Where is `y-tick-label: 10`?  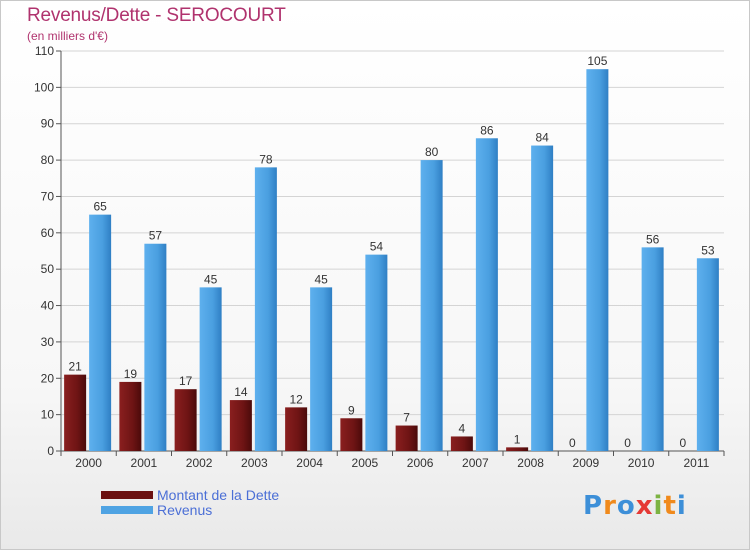
y-tick-label: 10 is located at coordinates (48, 415).